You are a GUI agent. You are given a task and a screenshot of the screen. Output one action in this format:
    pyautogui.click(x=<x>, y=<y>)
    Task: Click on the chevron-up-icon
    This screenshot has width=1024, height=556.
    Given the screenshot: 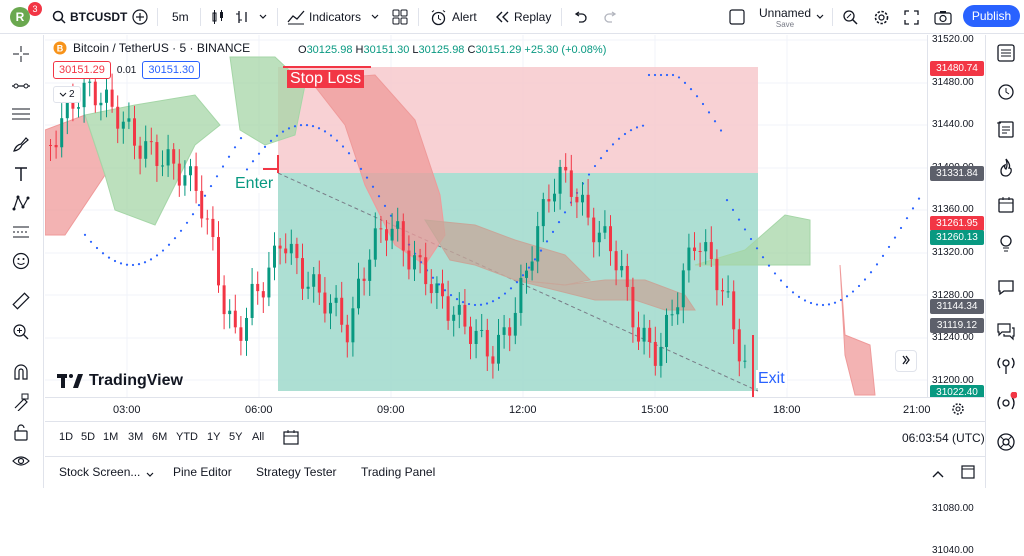 What is the action you would take?
    pyautogui.click(x=938, y=475)
    